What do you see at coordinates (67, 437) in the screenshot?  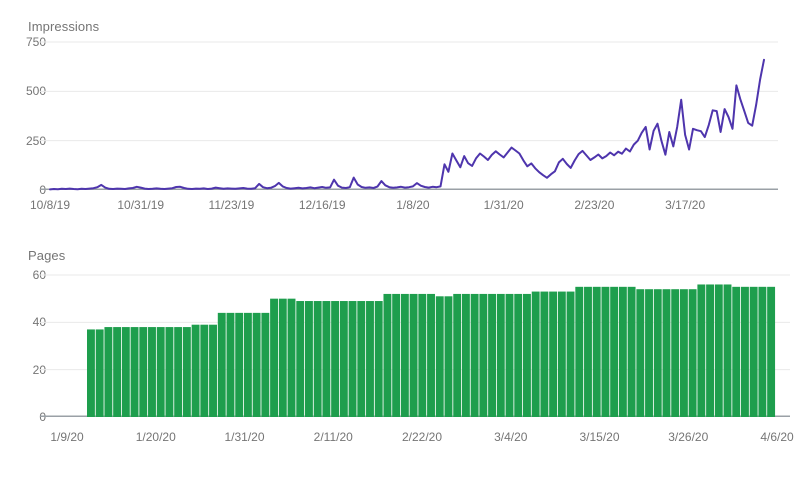 I see `x-tick-label-1/9/20: 1/9/20` at bounding box center [67, 437].